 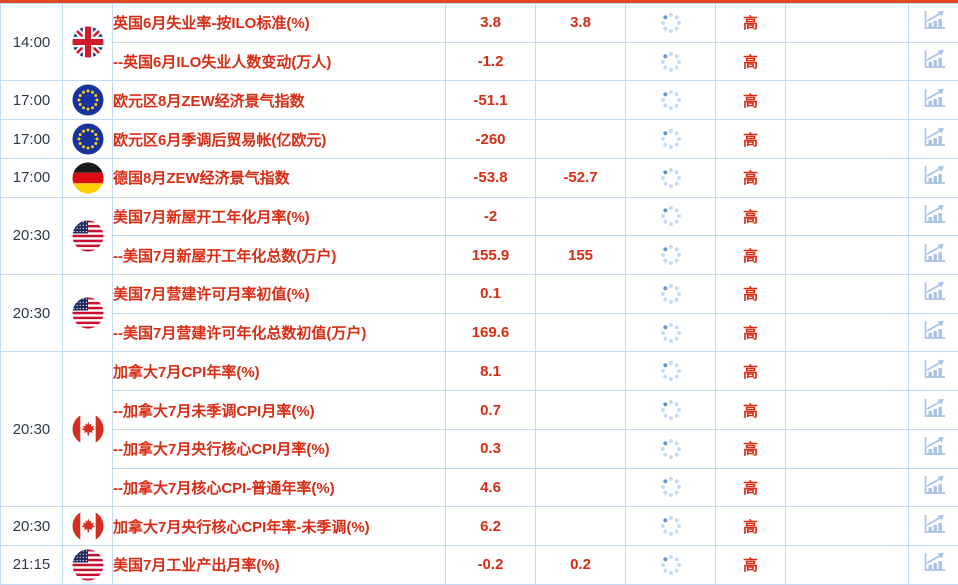 I want to click on actual-value: 3.8, so click(x=490, y=23).